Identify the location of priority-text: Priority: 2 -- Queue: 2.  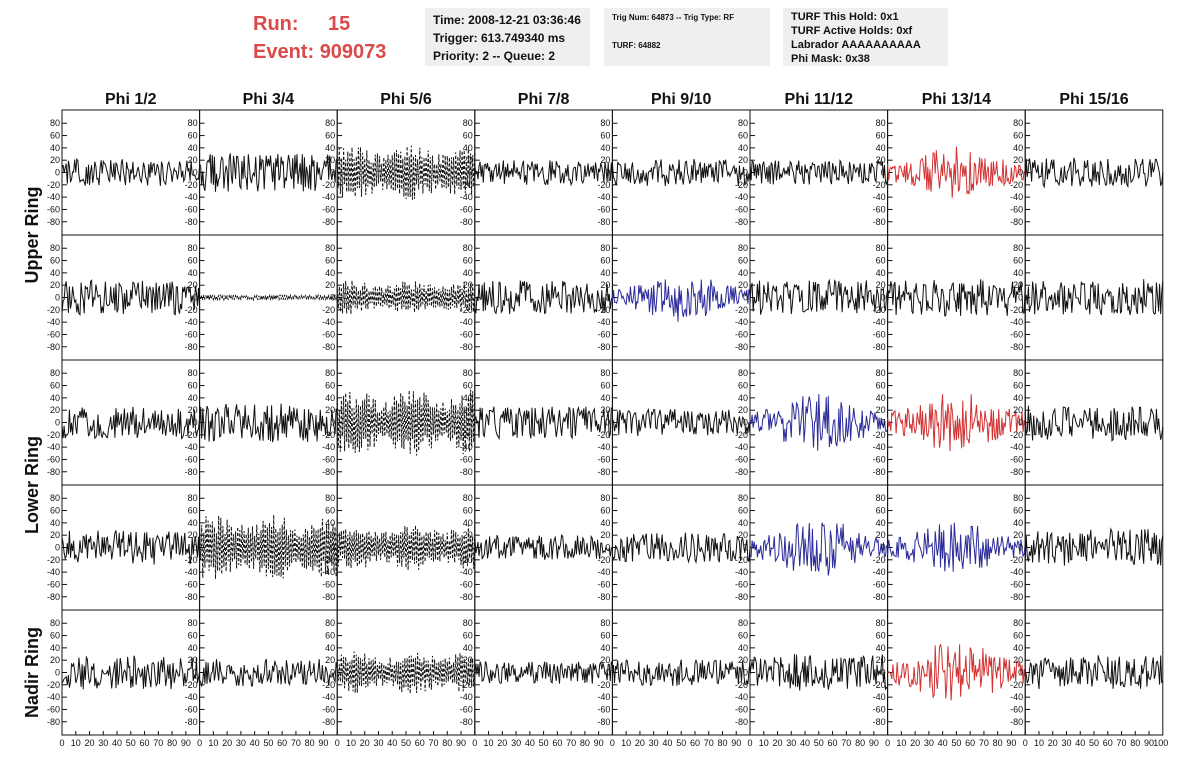
(494, 56).